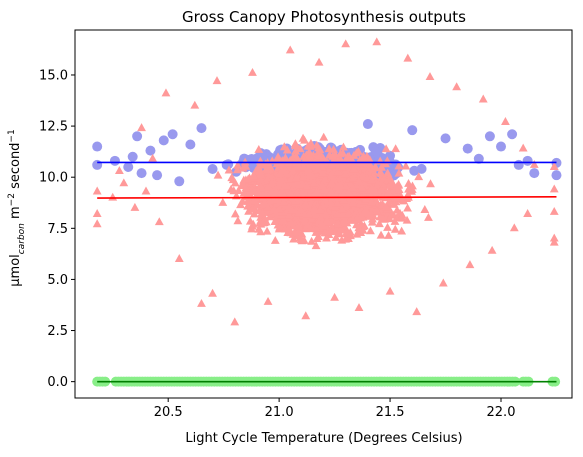  Describe the element at coordinates (279, 412) in the screenshot. I see `x-tick-label: 21.0` at that location.